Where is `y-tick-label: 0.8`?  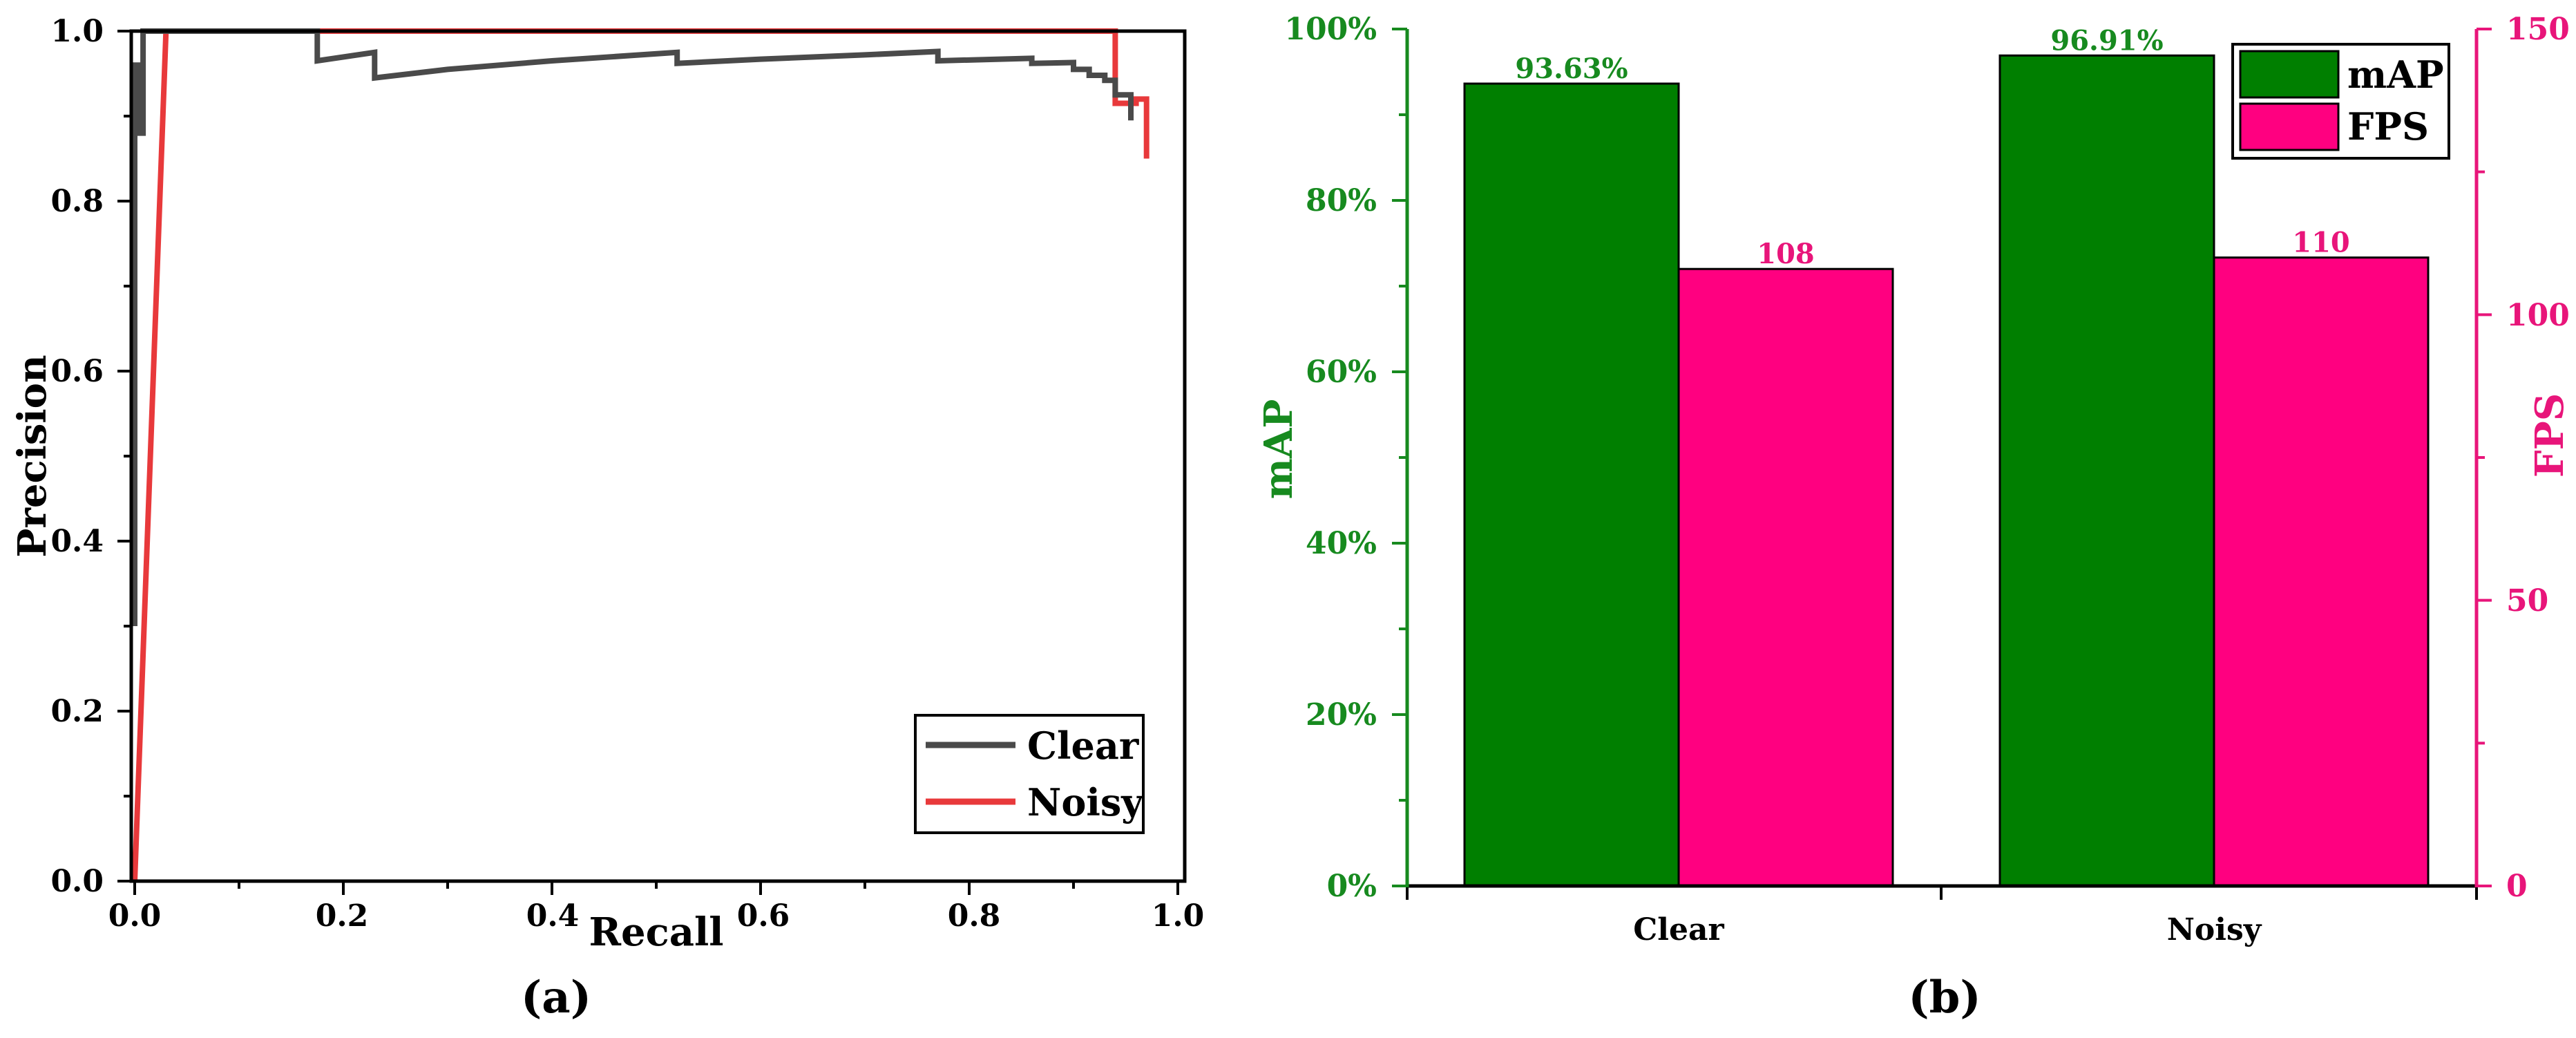
y-tick-label: 0.8 is located at coordinates (77, 202).